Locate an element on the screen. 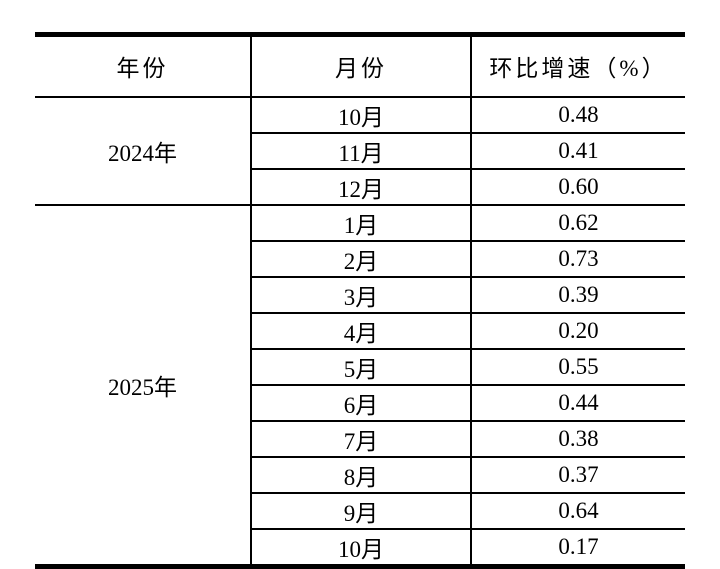 Image resolution: width=720 pixels, height=569 pixels. table-row: 7月 0.38 is located at coordinates (360, 439).